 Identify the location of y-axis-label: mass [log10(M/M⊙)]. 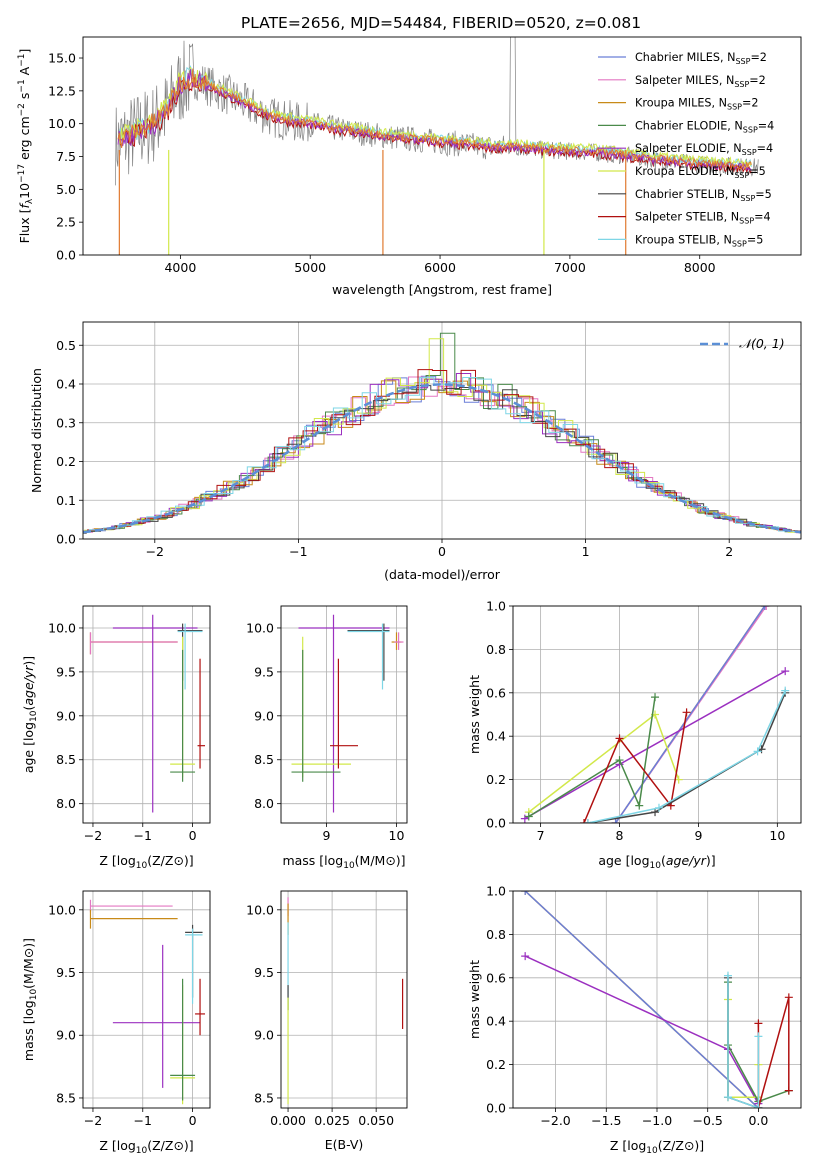
(30, 999).